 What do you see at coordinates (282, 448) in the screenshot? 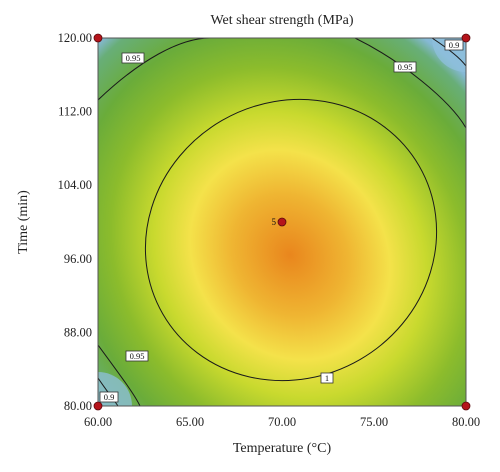
I see `x-axis-title: Temperature (°C)` at bounding box center [282, 448].